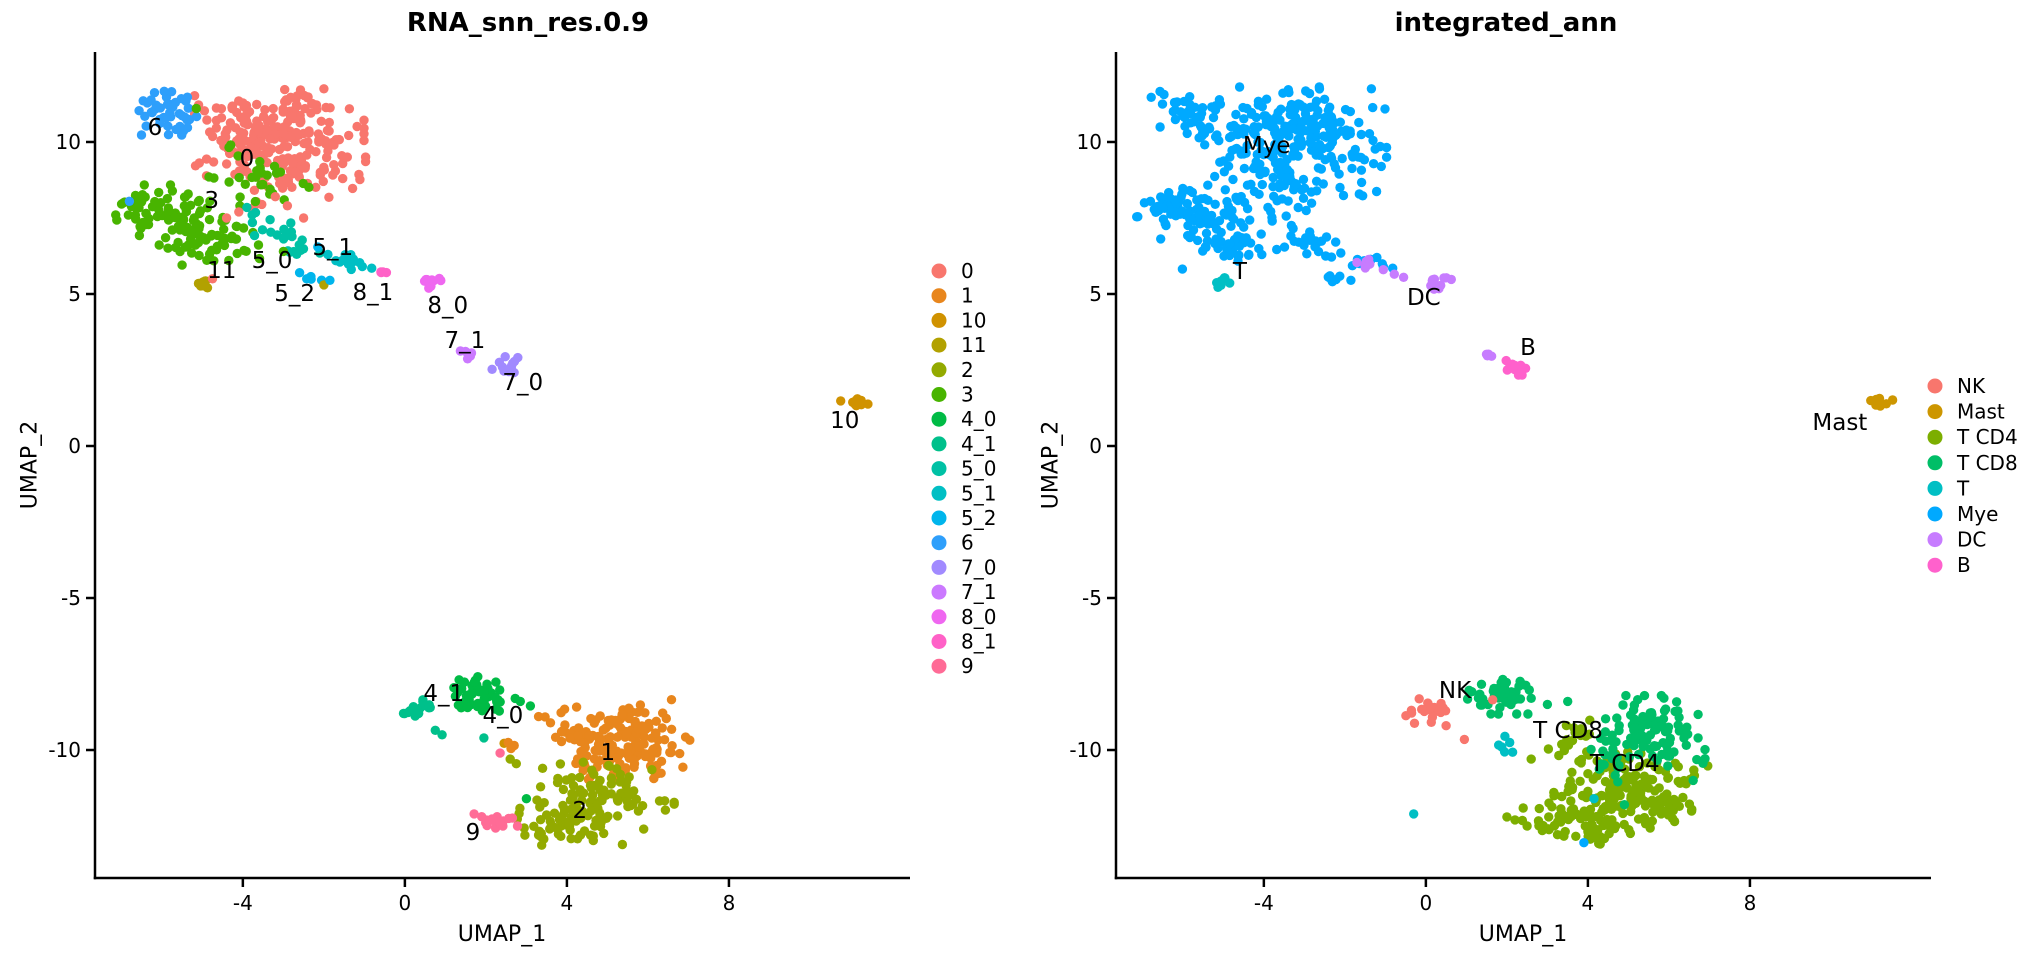 The height and width of the screenshot is (960, 2040). Describe the element at coordinates (1935, 488) in the screenshot. I see `legend-swatch-T` at that location.